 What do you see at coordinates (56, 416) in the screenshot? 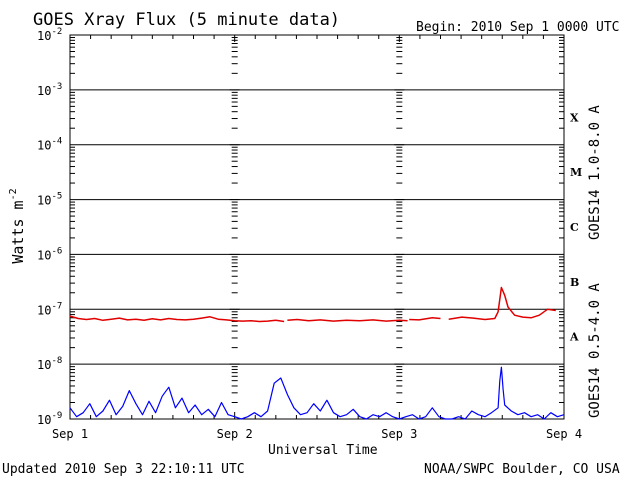
I see `y-tick-exponent: -9` at bounding box center [56, 416].